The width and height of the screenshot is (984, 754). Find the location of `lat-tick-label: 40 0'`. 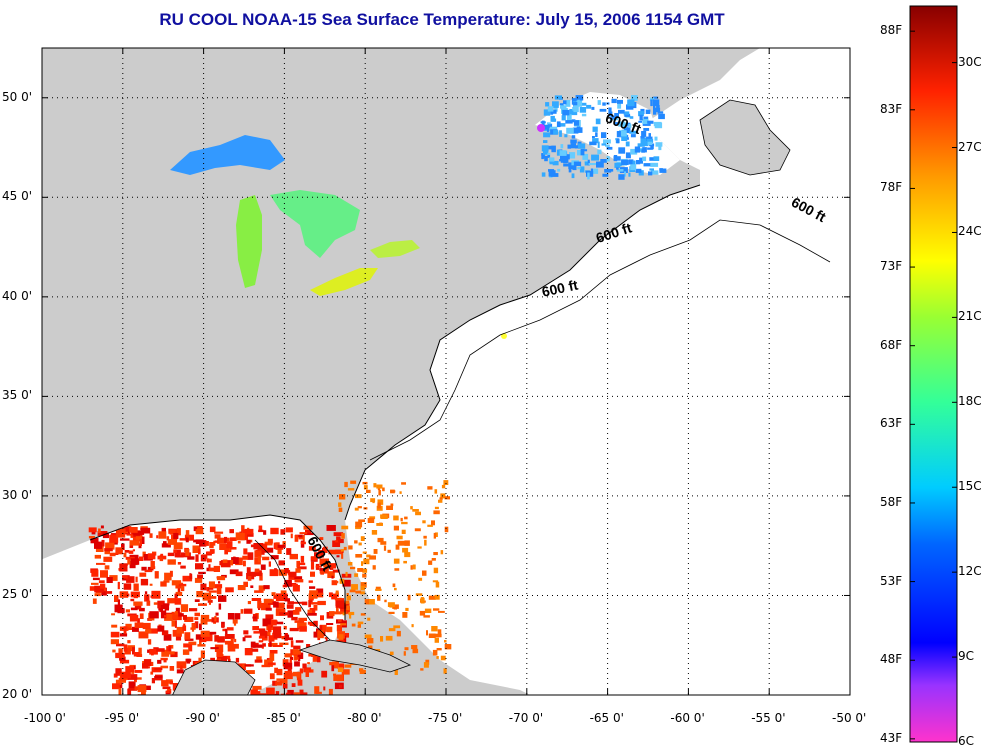

lat-tick-label: 40 0' is located at coordinates (17, 295).